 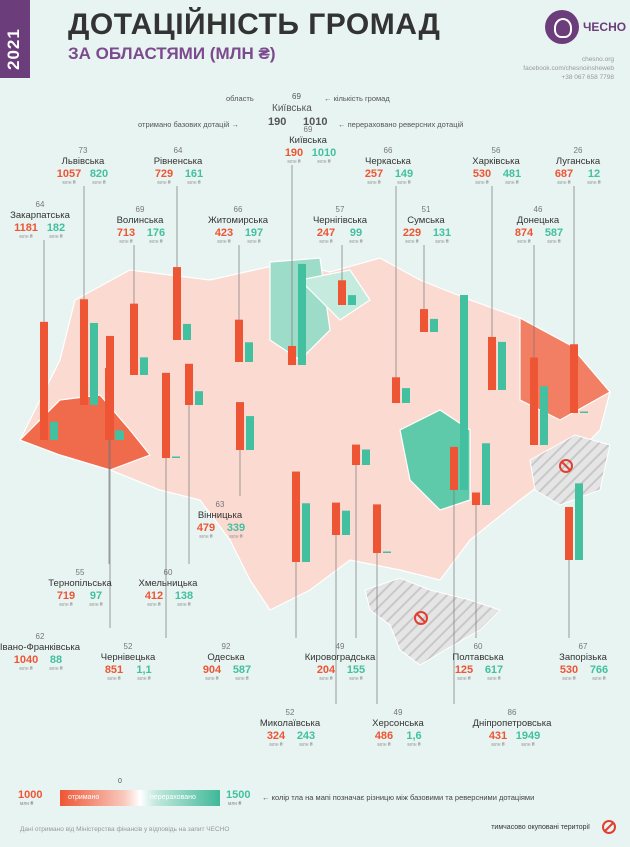 What do you see at coordinates (578, 161) in the screenshot?
I see `region-name: Луганська` at bounding box center [578, 161].